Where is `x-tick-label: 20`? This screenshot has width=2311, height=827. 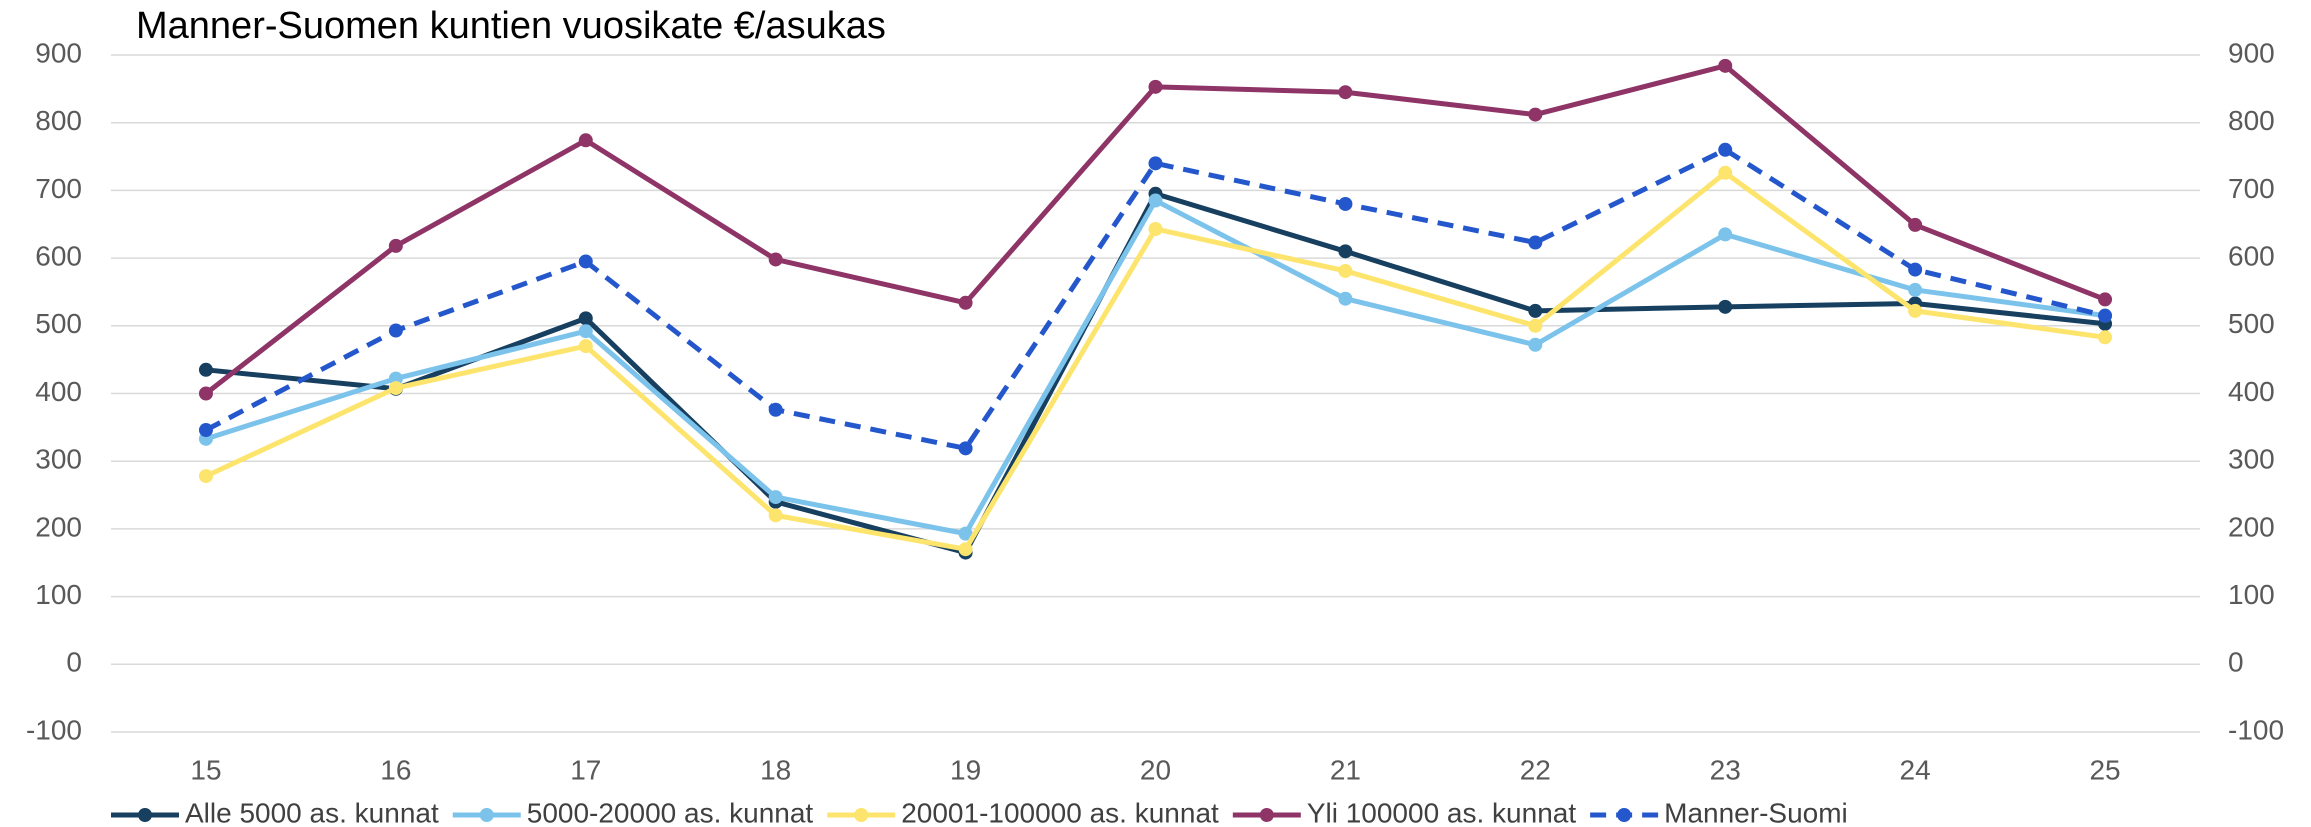 x-tick-label: 20 is located at coordinates (1155, 769).